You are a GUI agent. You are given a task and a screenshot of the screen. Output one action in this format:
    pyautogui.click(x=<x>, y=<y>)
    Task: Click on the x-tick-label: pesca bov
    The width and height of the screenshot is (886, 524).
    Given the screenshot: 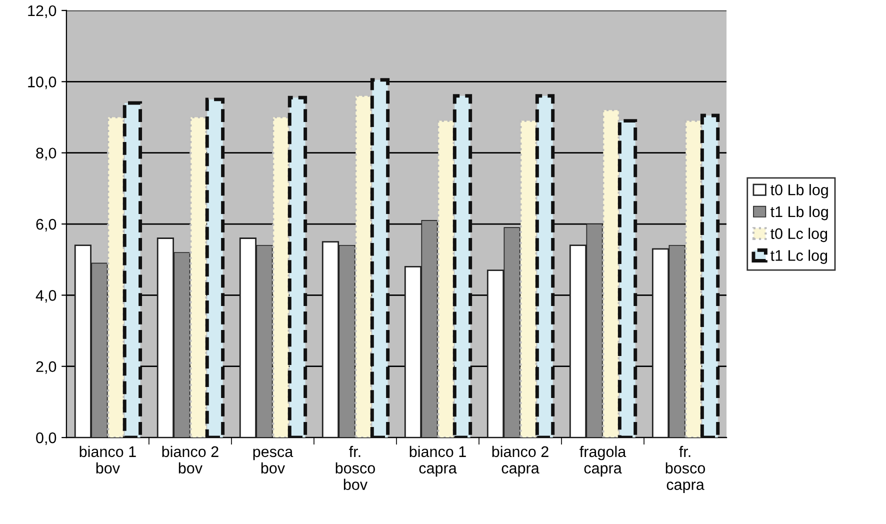 What is the action you would take?
    pyautogui.click(x=273, y=461)
    